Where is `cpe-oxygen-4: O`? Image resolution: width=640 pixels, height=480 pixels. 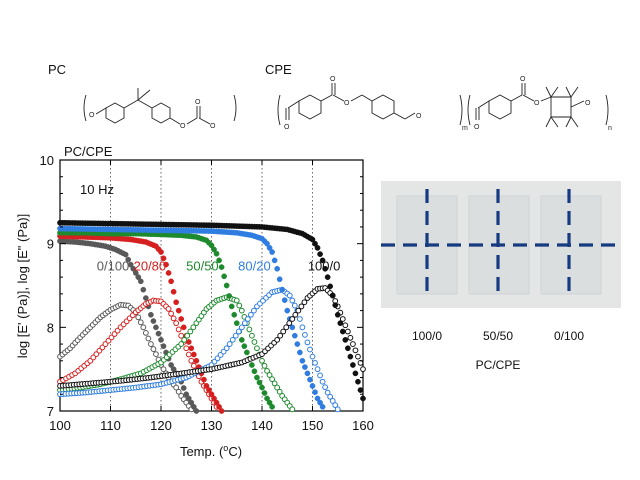
cpe-oxygen-4: O is located at coordinates (419, 116).